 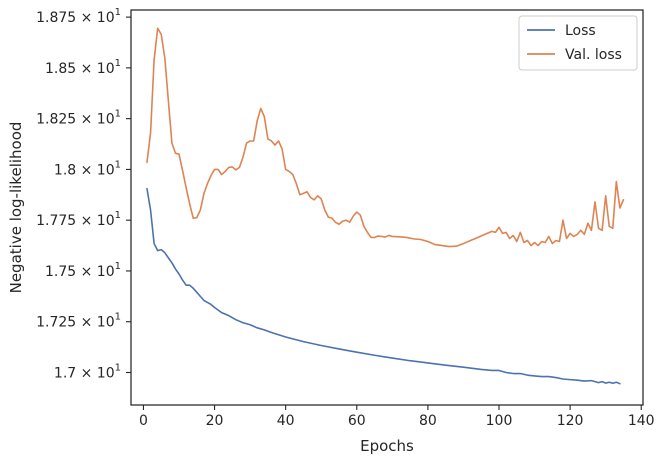 What do you see at coordinates (499, 421) in the screenshot?
I see `x-tick-label: 100` at bounding box center [499, 421].